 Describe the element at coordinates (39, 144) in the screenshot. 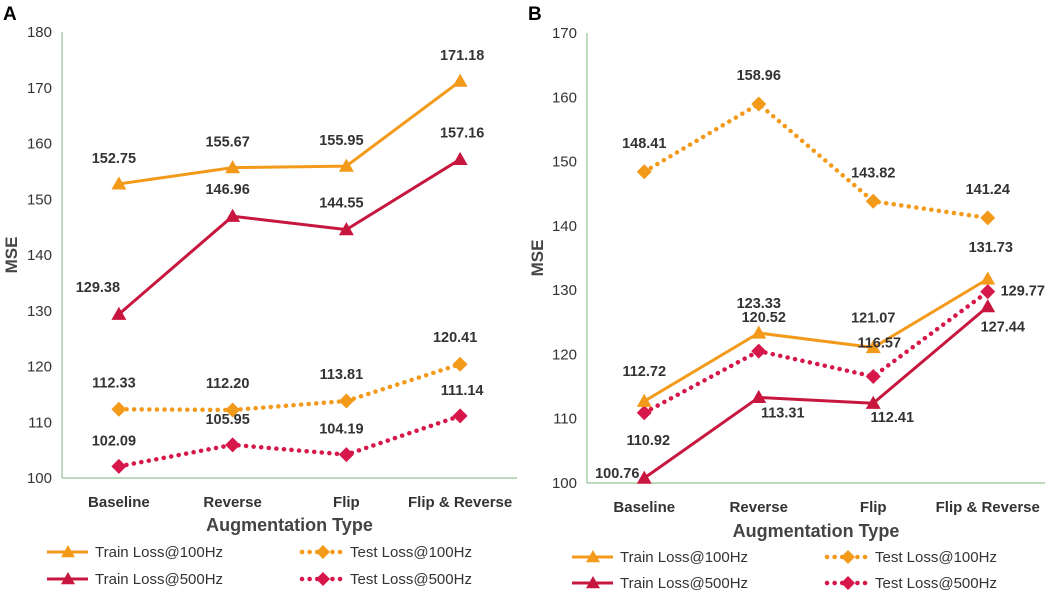

I see `y-tick-label: 160` at that location.